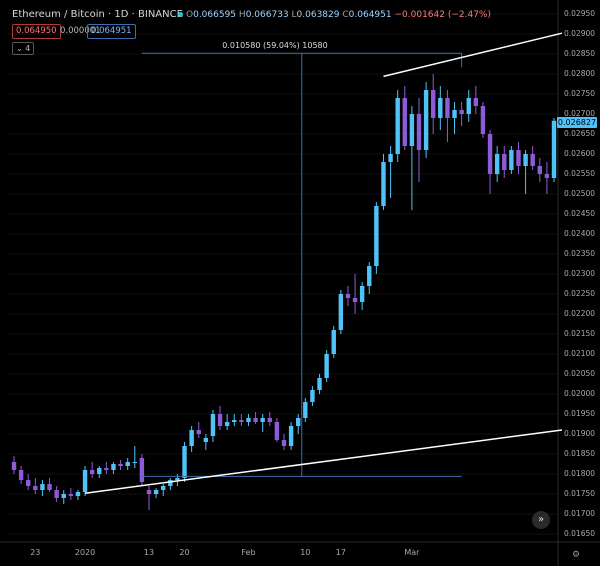 This screenshot has width=600, height=566. What do you see at coordinates (80, 31) in the screenshot?
I see `spread-value: 0.000001` at bounding box center [80, 31].